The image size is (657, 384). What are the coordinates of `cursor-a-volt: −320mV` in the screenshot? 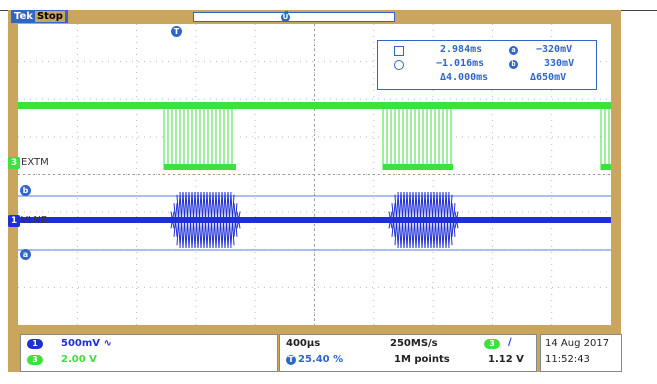 It's located at (554, 49).